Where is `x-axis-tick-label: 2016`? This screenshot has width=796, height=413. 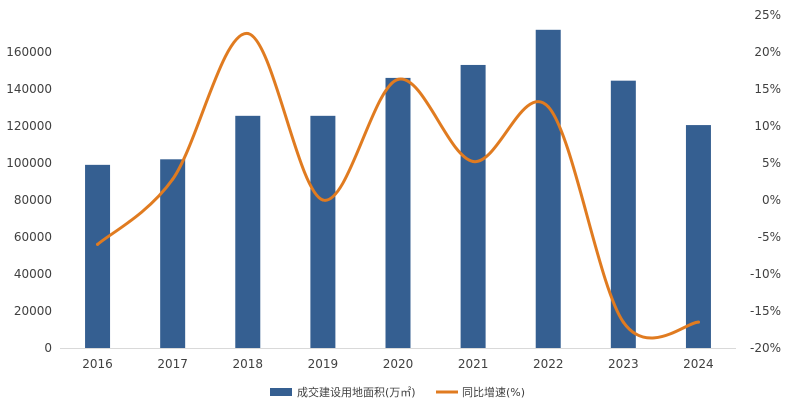
x-axis-tick-label: 2016 is located at coordinates (97, 364).